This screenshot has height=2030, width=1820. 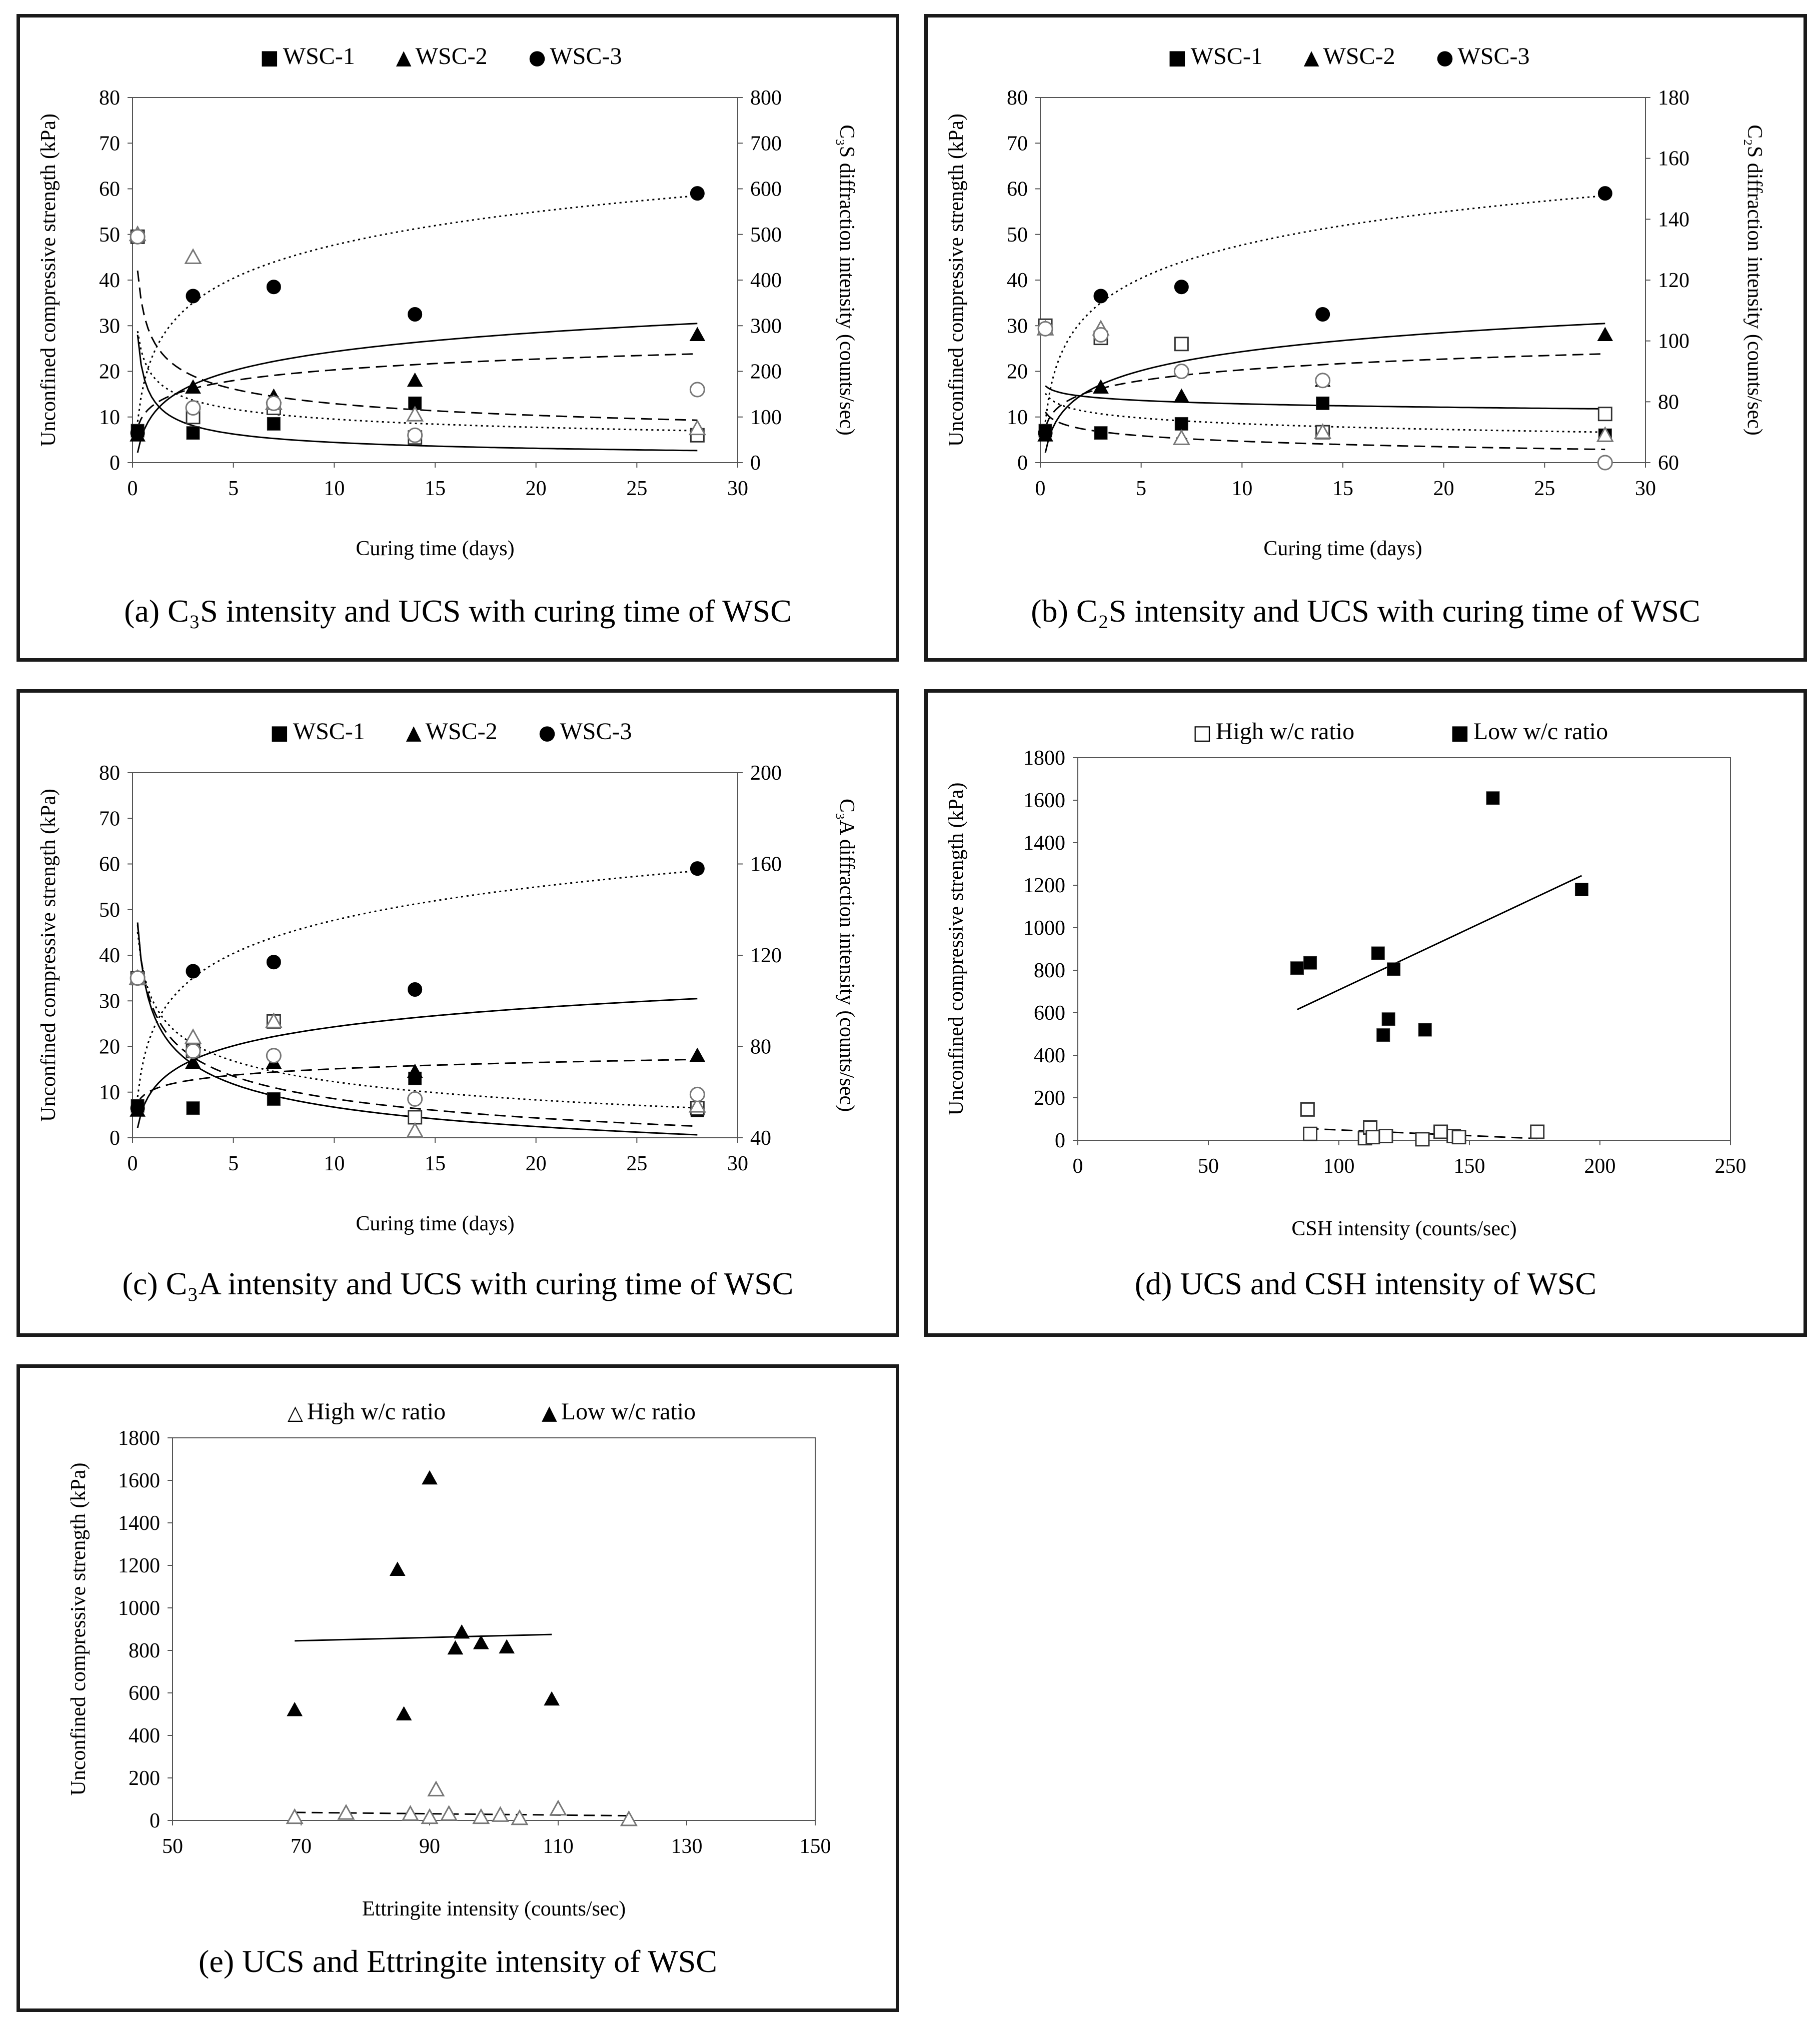 I want to click on y-tick-label: 30, so click(x=109, y=1002).